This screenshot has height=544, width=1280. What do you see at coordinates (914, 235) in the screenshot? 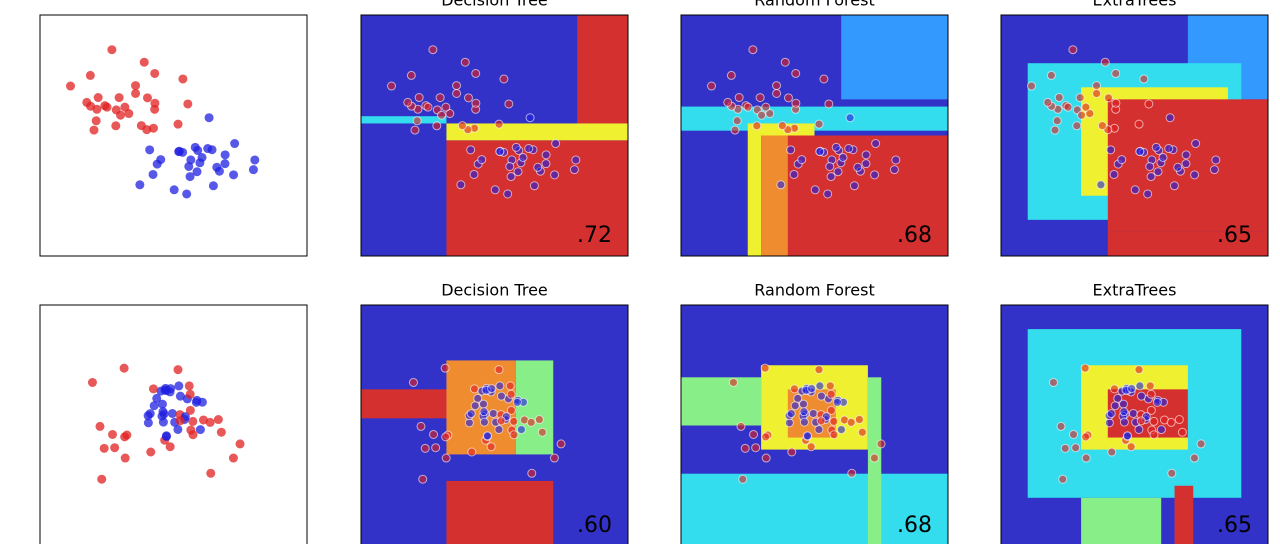
I see `score: .68` at bounding box center [914, 235].